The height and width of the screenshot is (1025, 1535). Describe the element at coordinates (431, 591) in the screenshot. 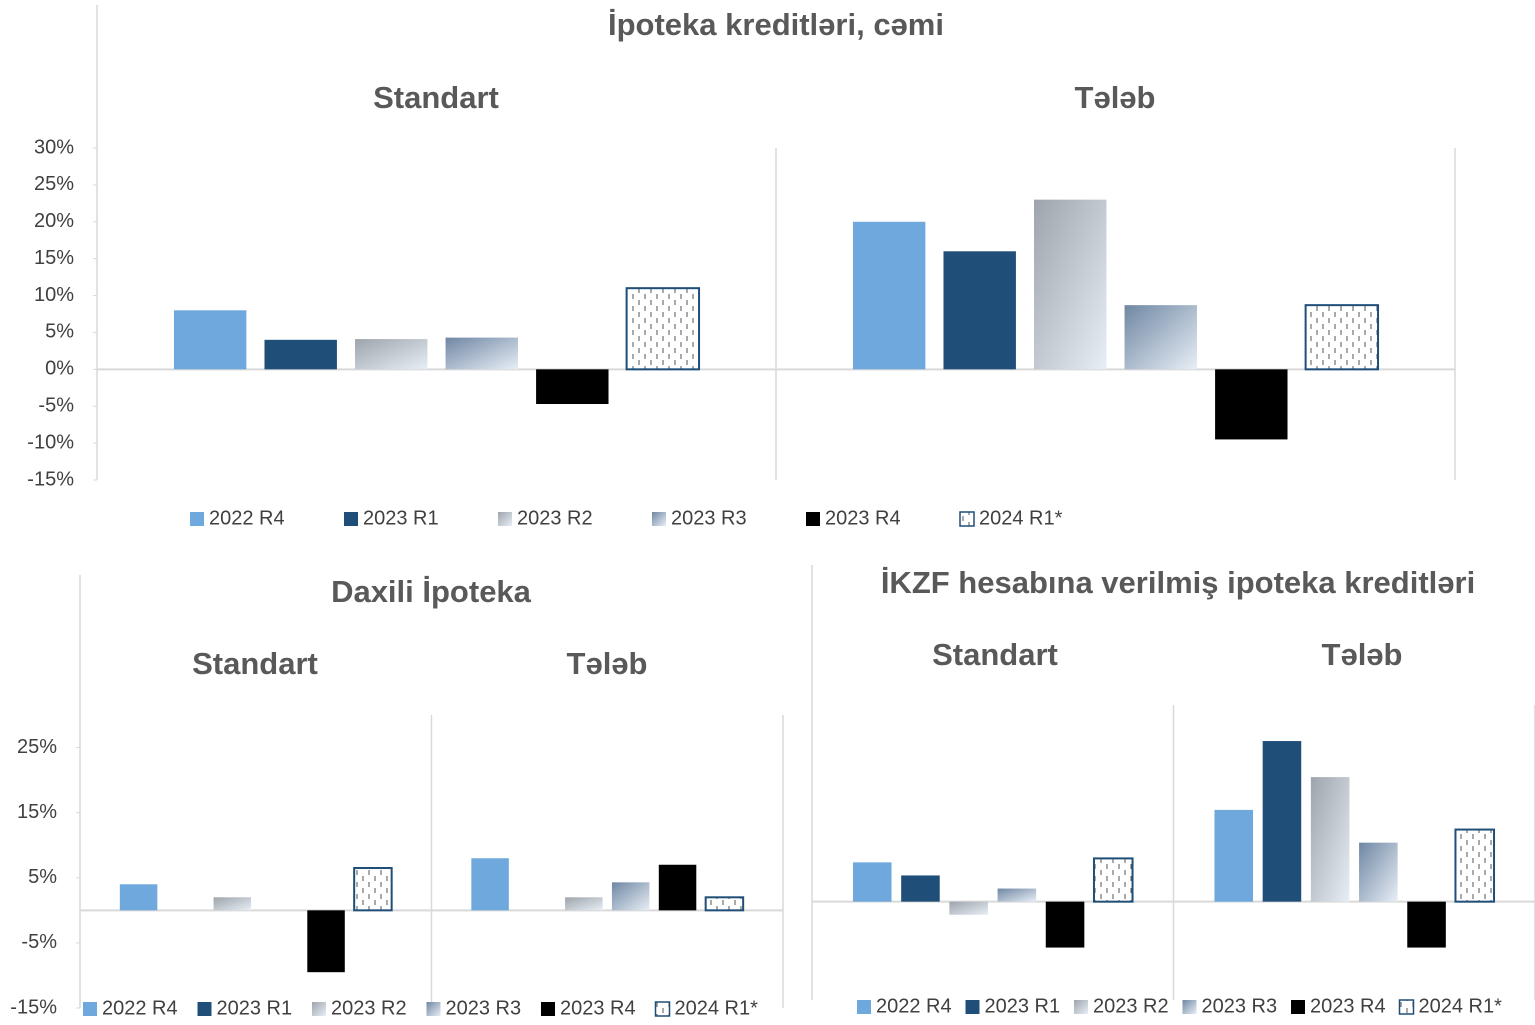

I see `chart-title: Daxili İpoteka` at that location.